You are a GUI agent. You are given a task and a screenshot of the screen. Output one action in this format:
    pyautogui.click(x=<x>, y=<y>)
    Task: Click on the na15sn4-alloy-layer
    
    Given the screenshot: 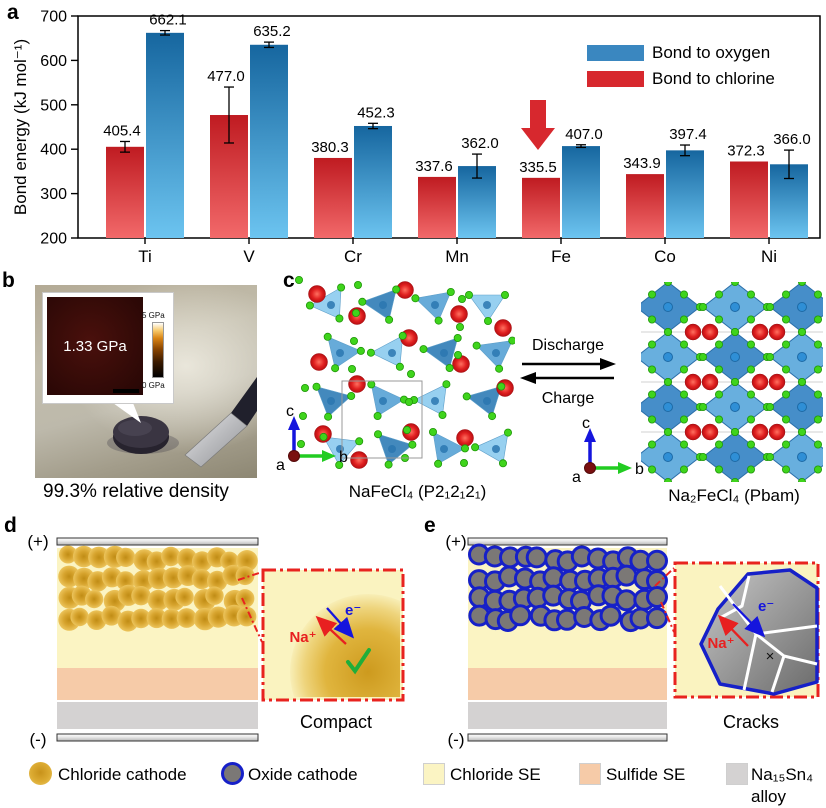 What is the action you would take?
    pyautogui.click(x=567, y=715)
    